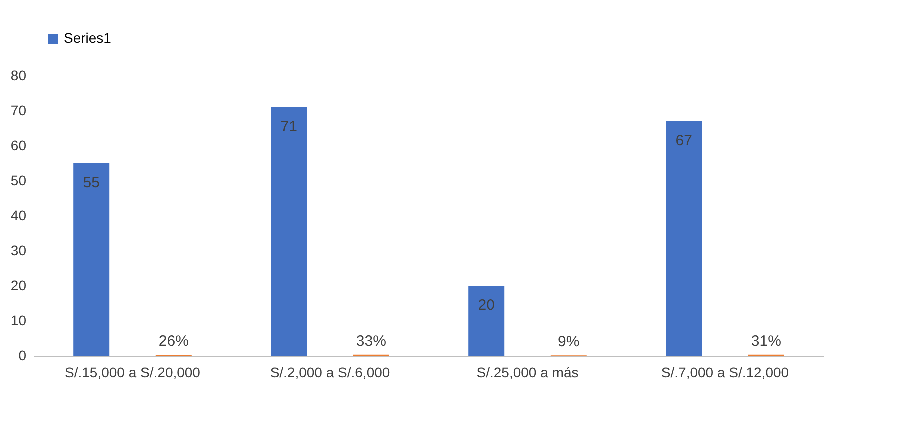 This screenshot has height=431, width=898. I want to click on y-tick-label: 70, so click(18, 110).